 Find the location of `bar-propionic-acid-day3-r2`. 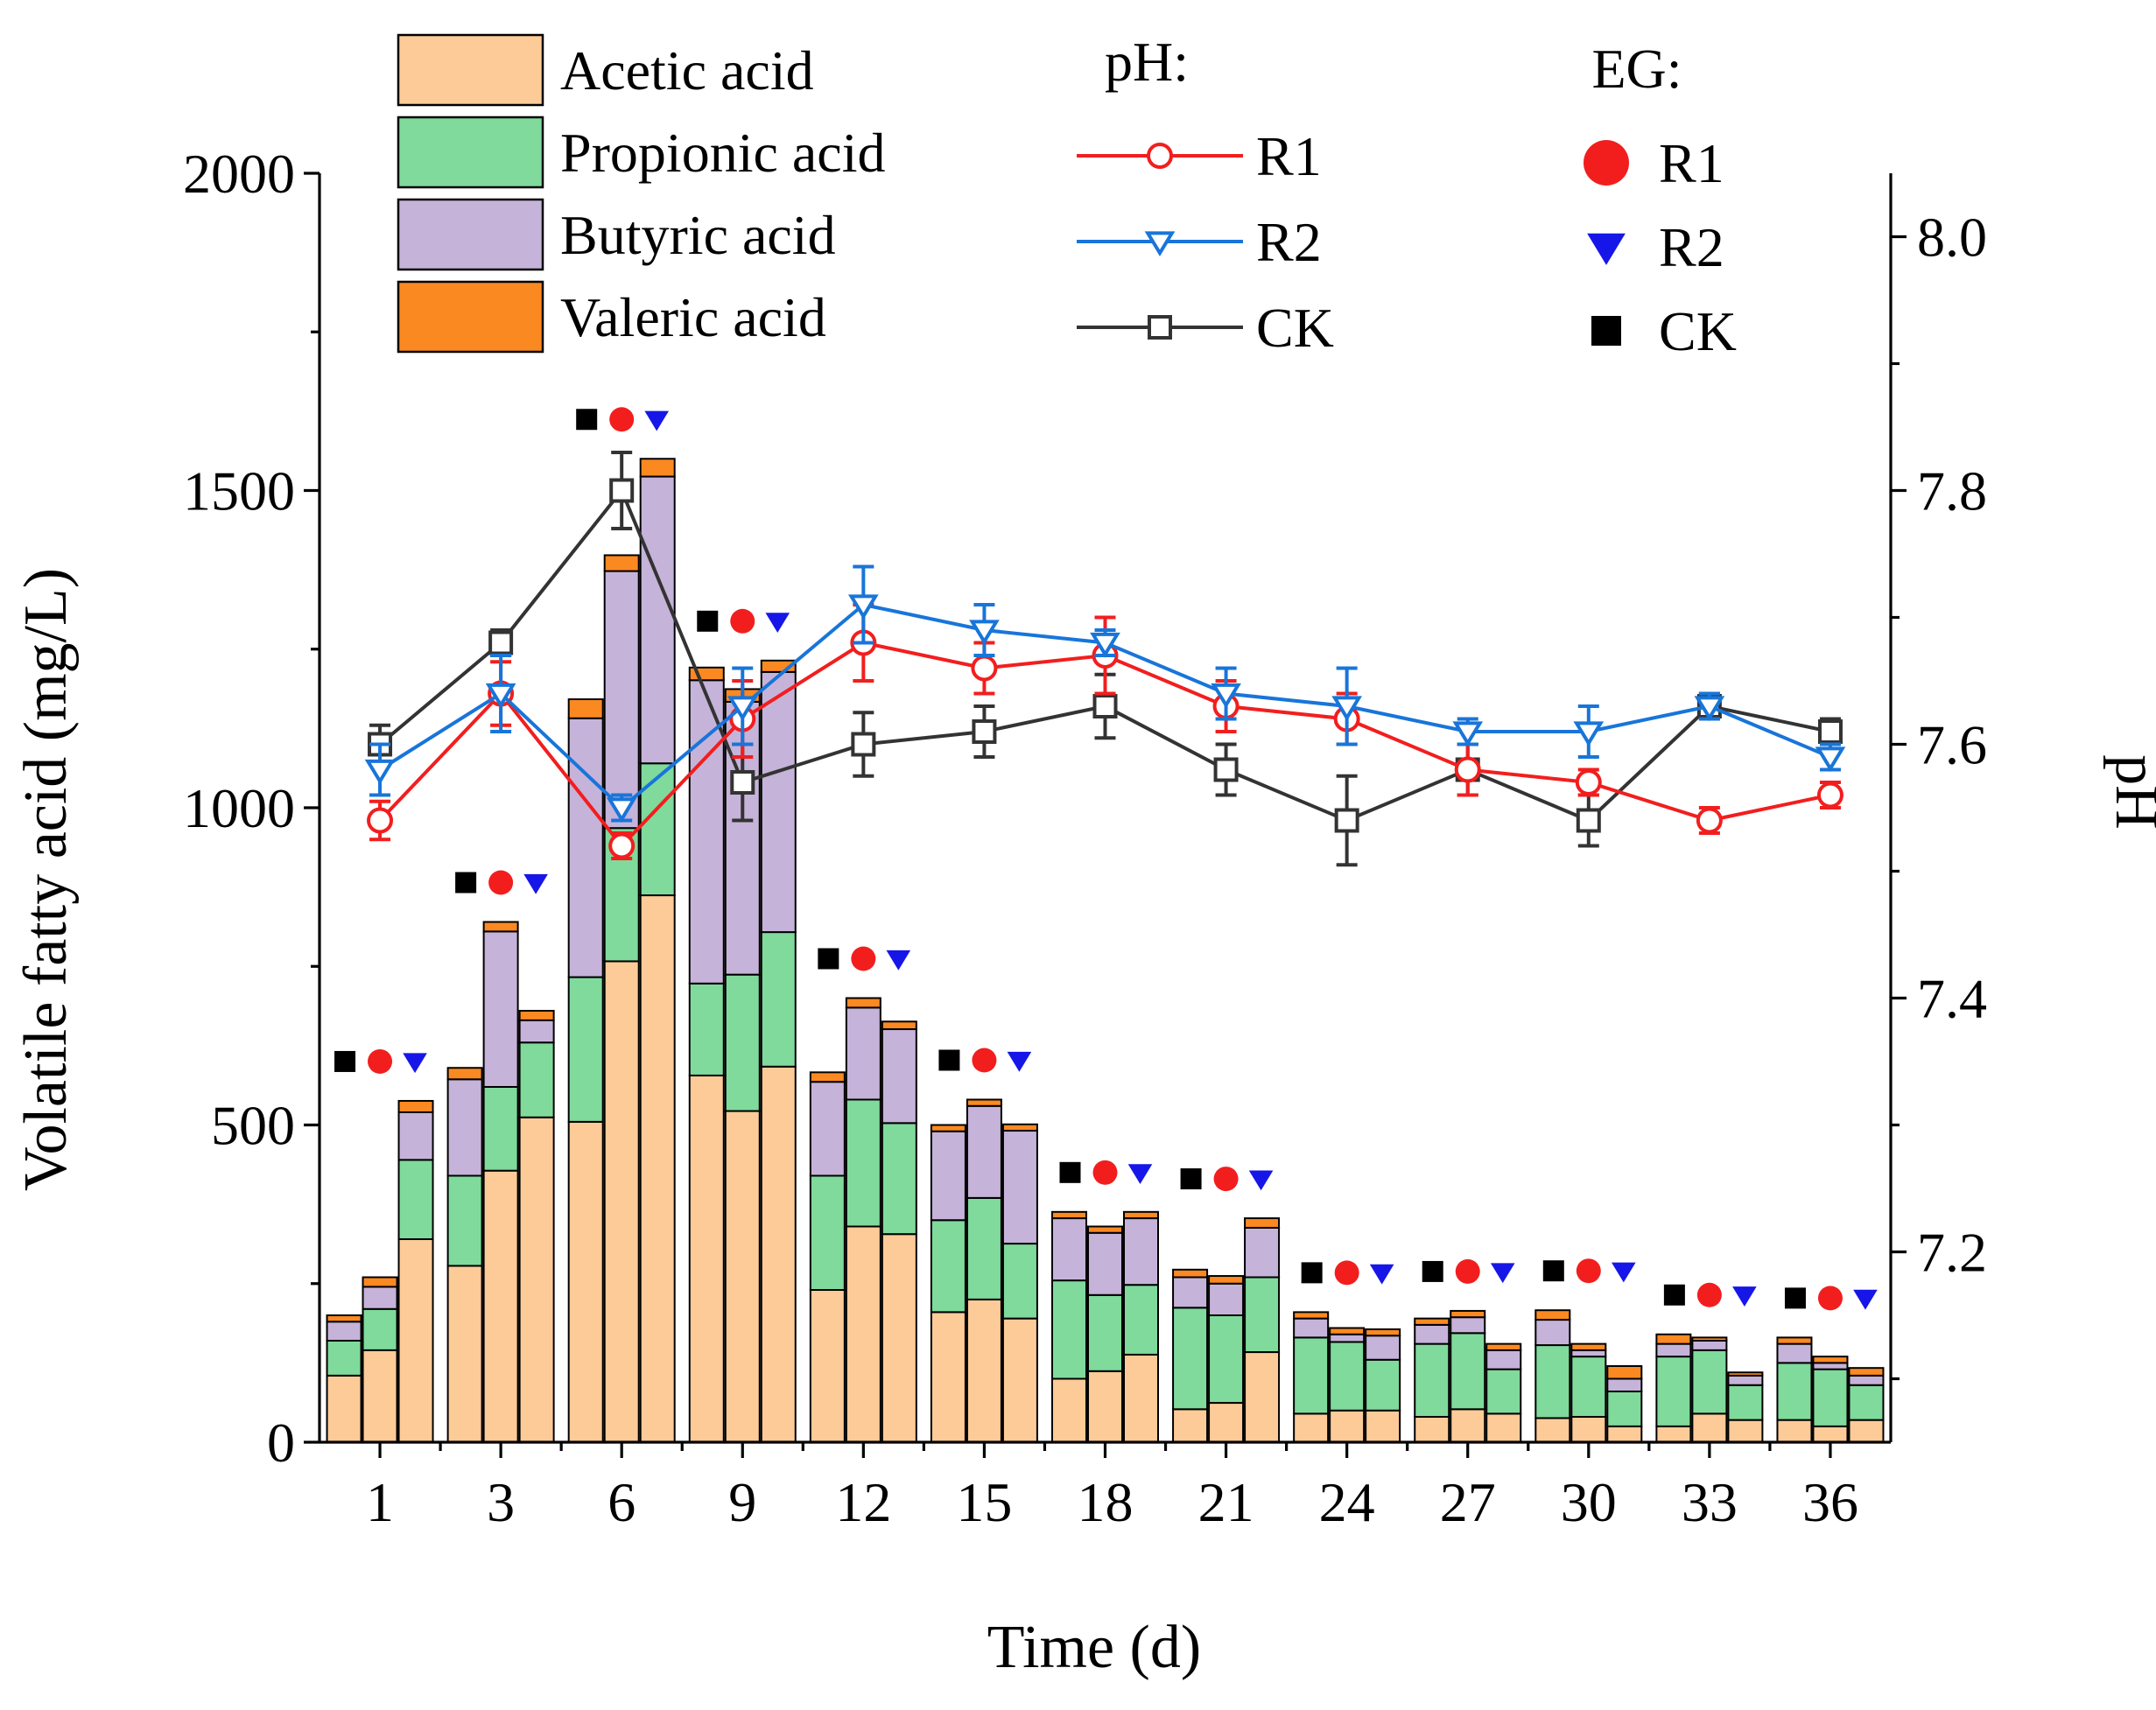

bar-propionic-acid-day3-r2 is located at coordinates (536, 1079).